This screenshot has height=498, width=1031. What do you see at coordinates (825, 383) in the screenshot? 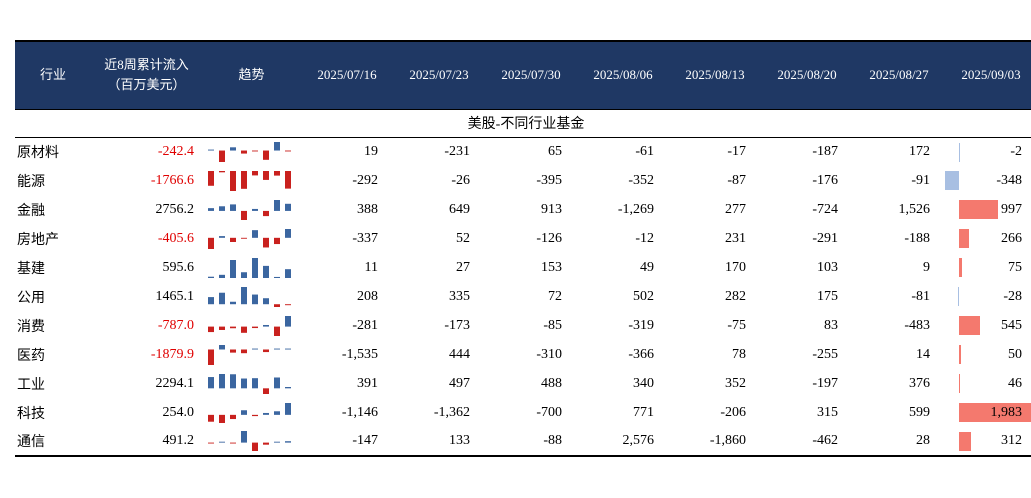
I see `weekly-value-cell: -197` at bounding box center [825, 383].